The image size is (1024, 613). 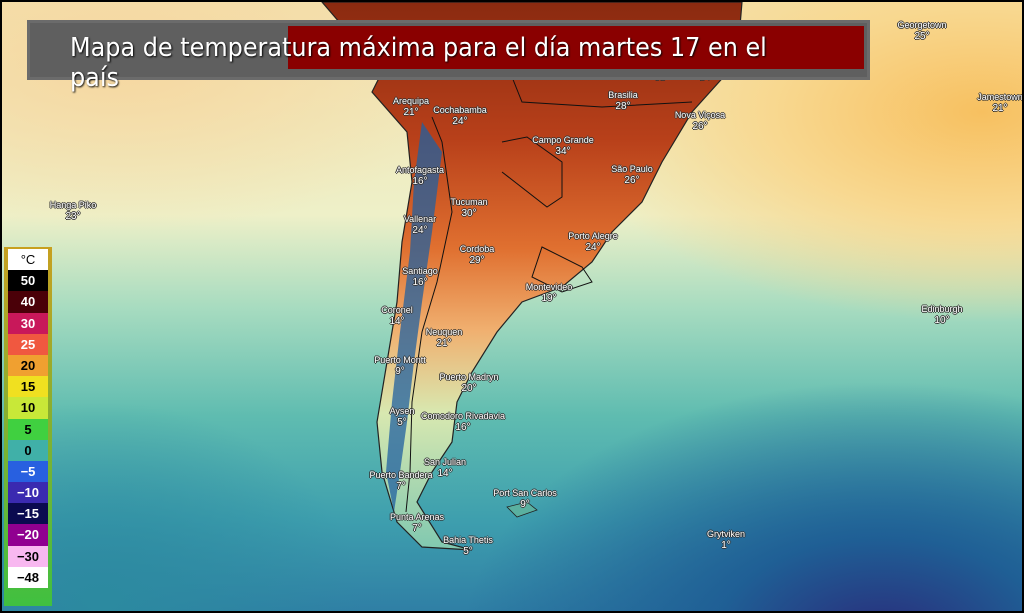 What do you see at coordinates (28, 450) in the screenshot?
I see `legend-swatch: 0` at bounding box center [28, 450].